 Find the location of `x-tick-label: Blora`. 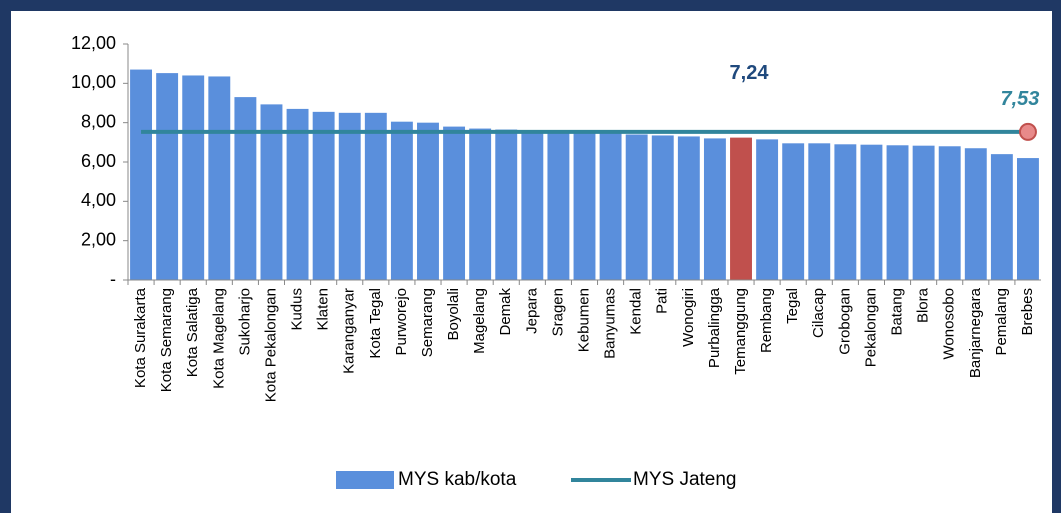

x-tick-label: Blora is located at coordinates (923, 305).